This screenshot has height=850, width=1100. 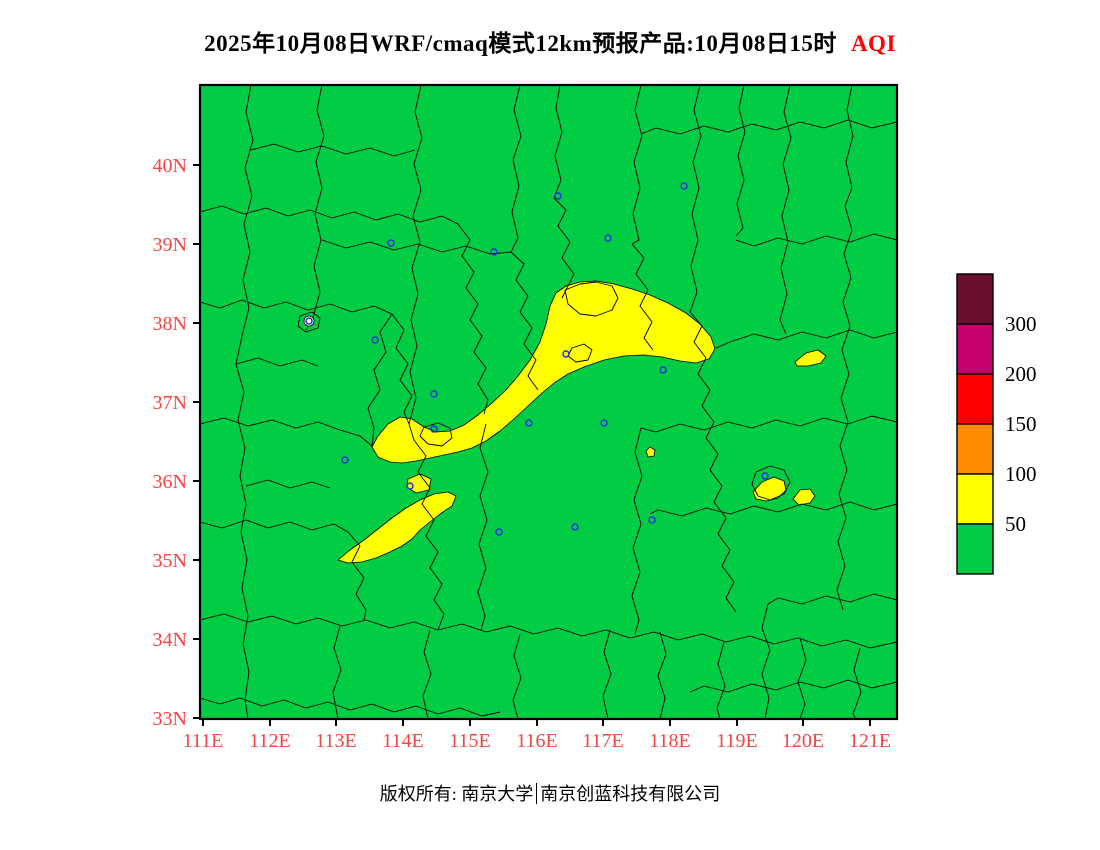 I want to click on colorbar-value-label: 50, so click(x=1015, y=524).